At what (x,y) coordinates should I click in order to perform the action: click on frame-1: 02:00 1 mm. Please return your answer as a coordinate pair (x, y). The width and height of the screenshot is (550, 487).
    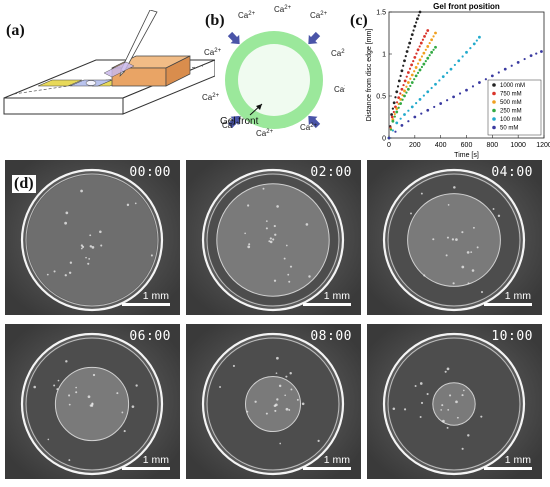
    Looking at the image, I should click on (273, 237).